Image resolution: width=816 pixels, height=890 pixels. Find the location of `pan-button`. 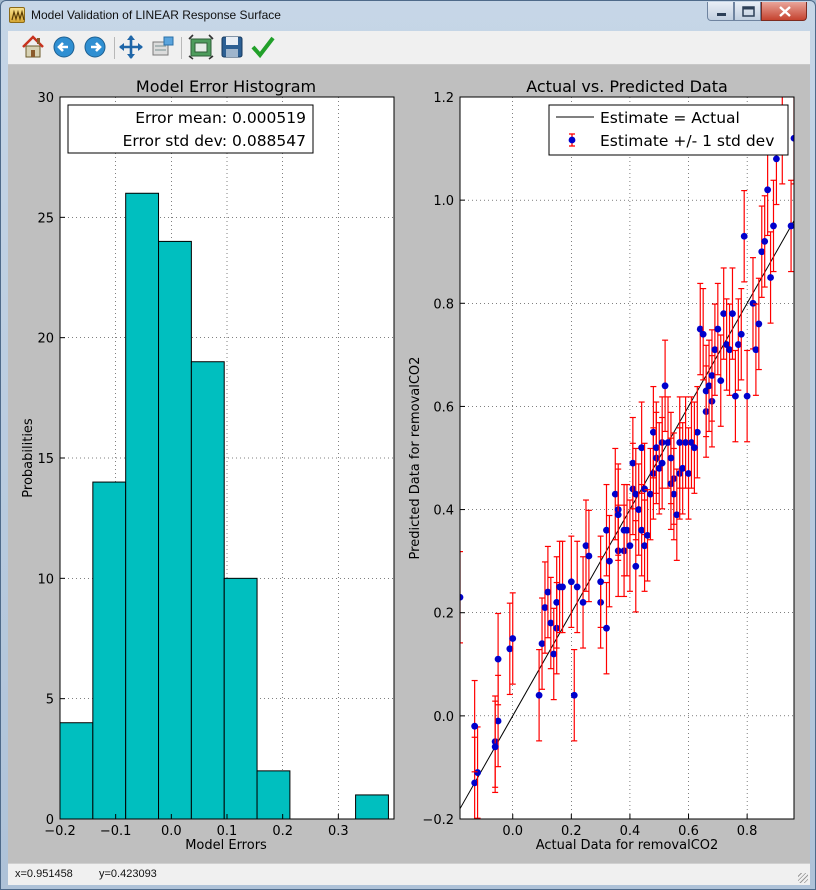

pan-button is located at coordinates (131, 47).